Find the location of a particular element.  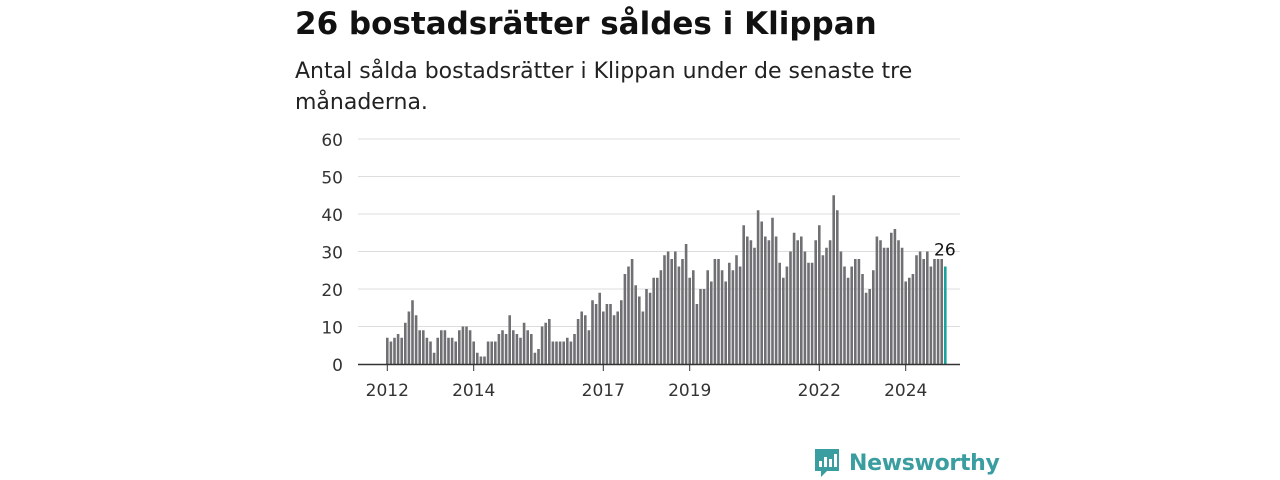

brand-name: Newsworthy is located at coordinates (924, 463).